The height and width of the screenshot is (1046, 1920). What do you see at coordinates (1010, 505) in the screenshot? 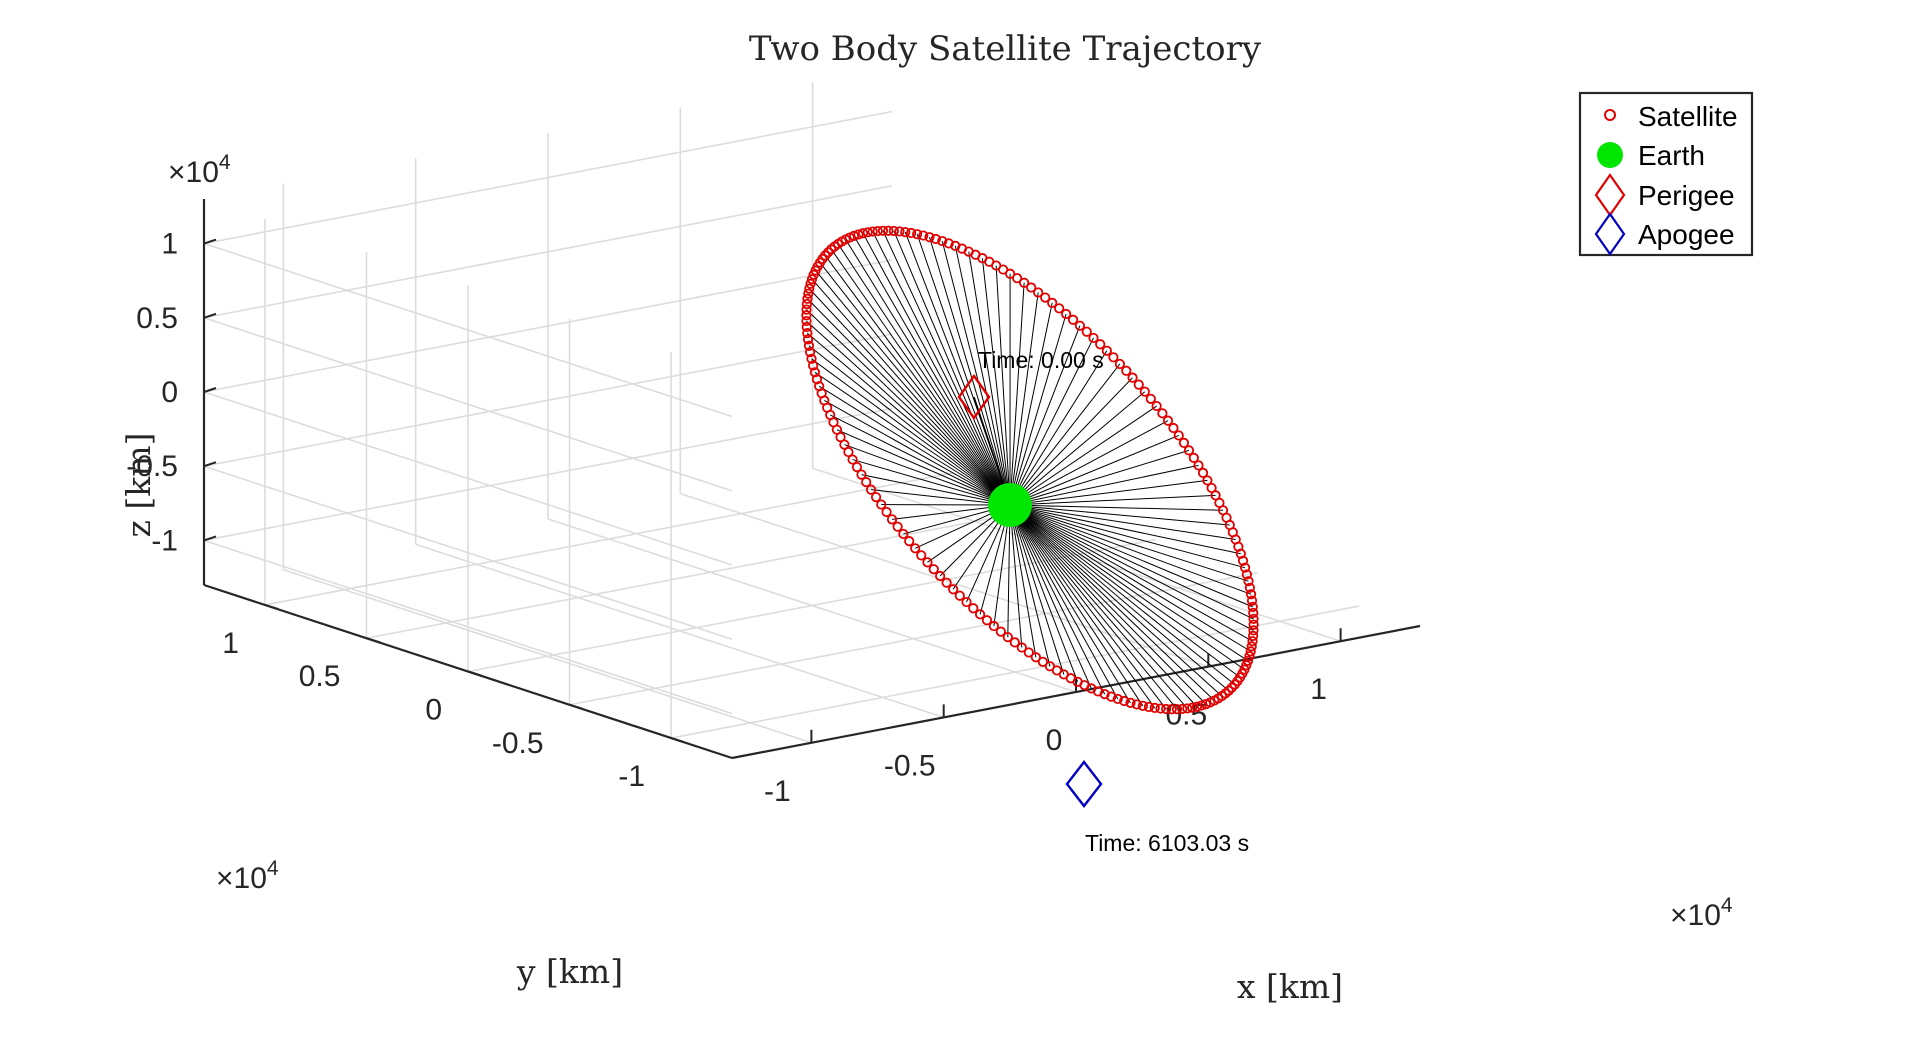
I see `earth-marker` at bounding box center [1010, 505].